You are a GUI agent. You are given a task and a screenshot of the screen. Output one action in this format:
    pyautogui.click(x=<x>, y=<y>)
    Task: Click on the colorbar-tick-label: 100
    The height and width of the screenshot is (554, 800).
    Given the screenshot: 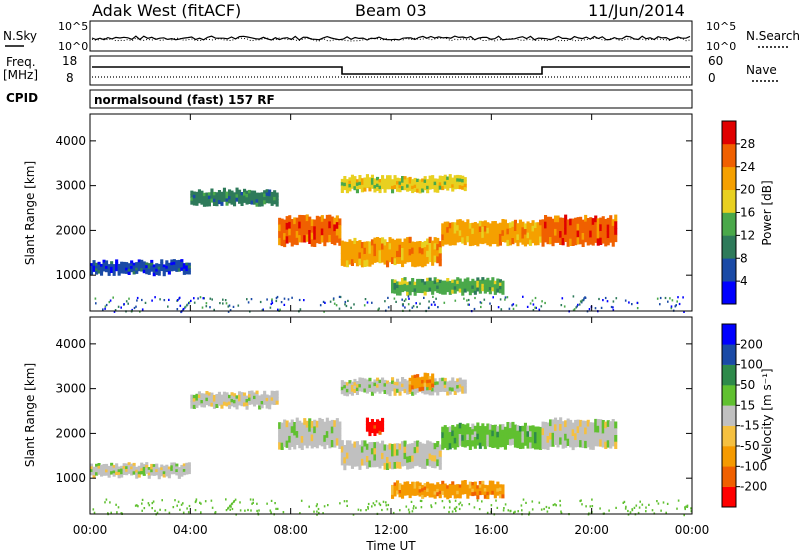 What is the action you would take?
    pyautogui.click(x=751, y=365)
    